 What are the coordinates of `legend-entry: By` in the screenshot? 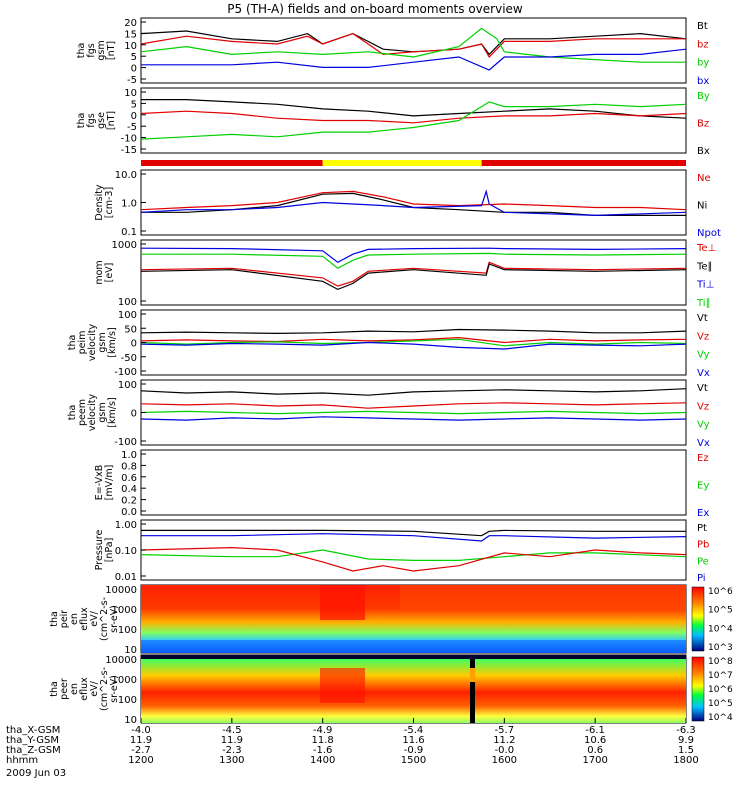 It's located at (703, 96).